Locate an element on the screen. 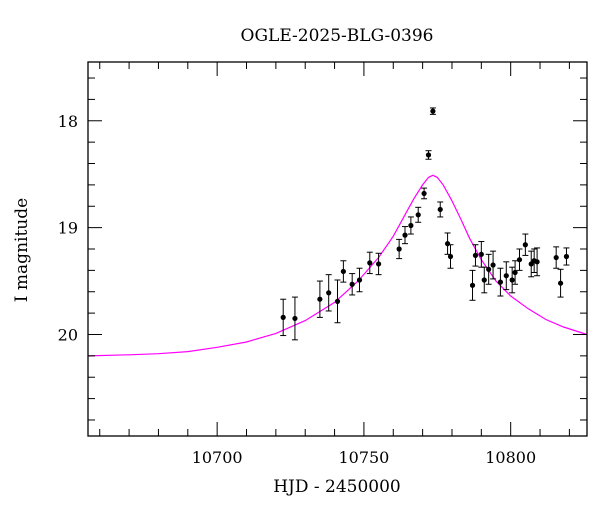  x-axis-label: HJD - 2450000 is located at coordinates (337, 487).